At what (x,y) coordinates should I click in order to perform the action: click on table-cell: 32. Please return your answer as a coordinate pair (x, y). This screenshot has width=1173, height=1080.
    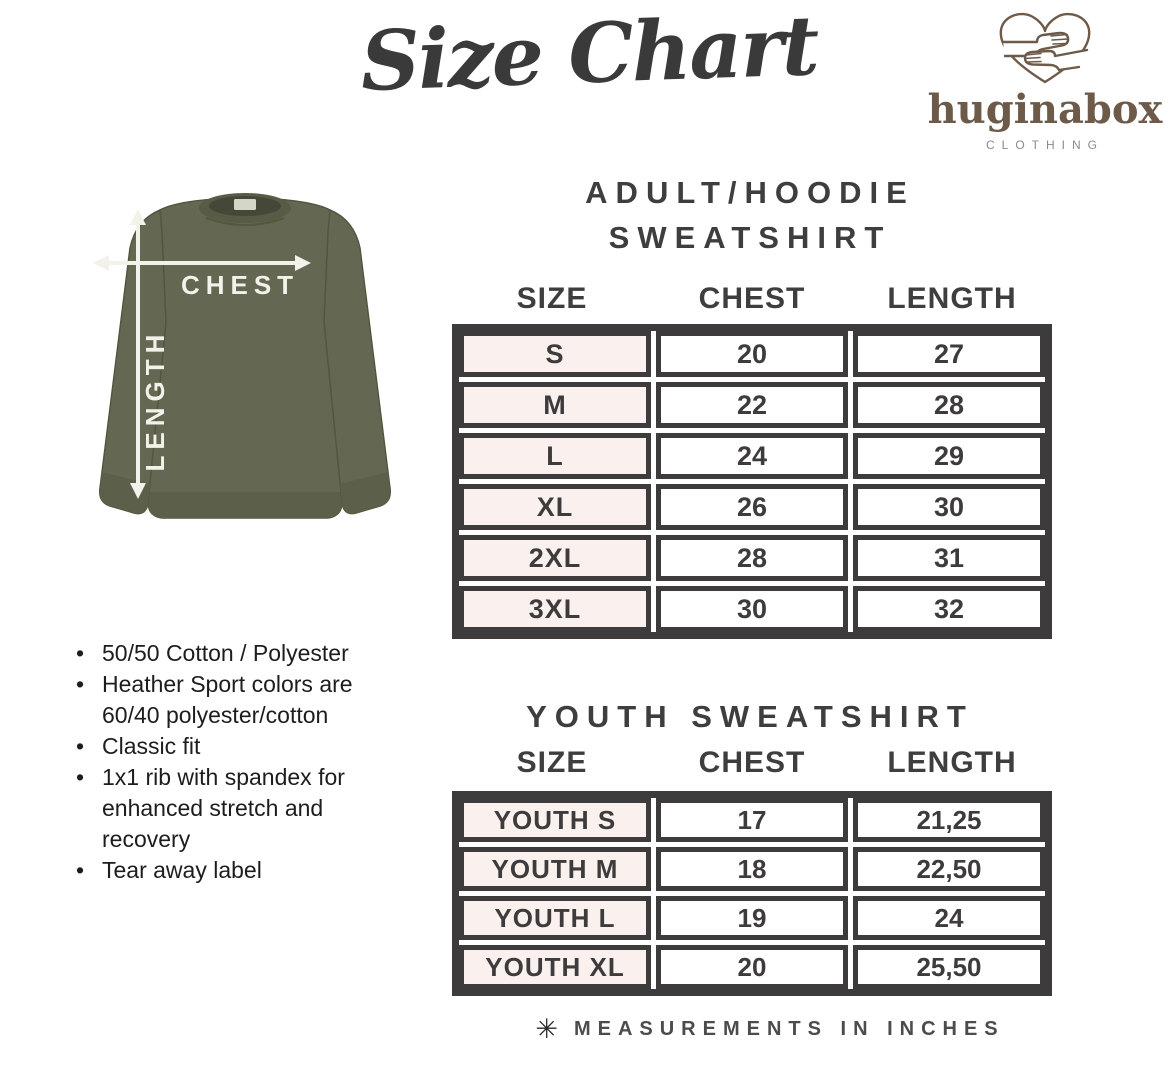
    Looking at the image, I should click on (949, 609).